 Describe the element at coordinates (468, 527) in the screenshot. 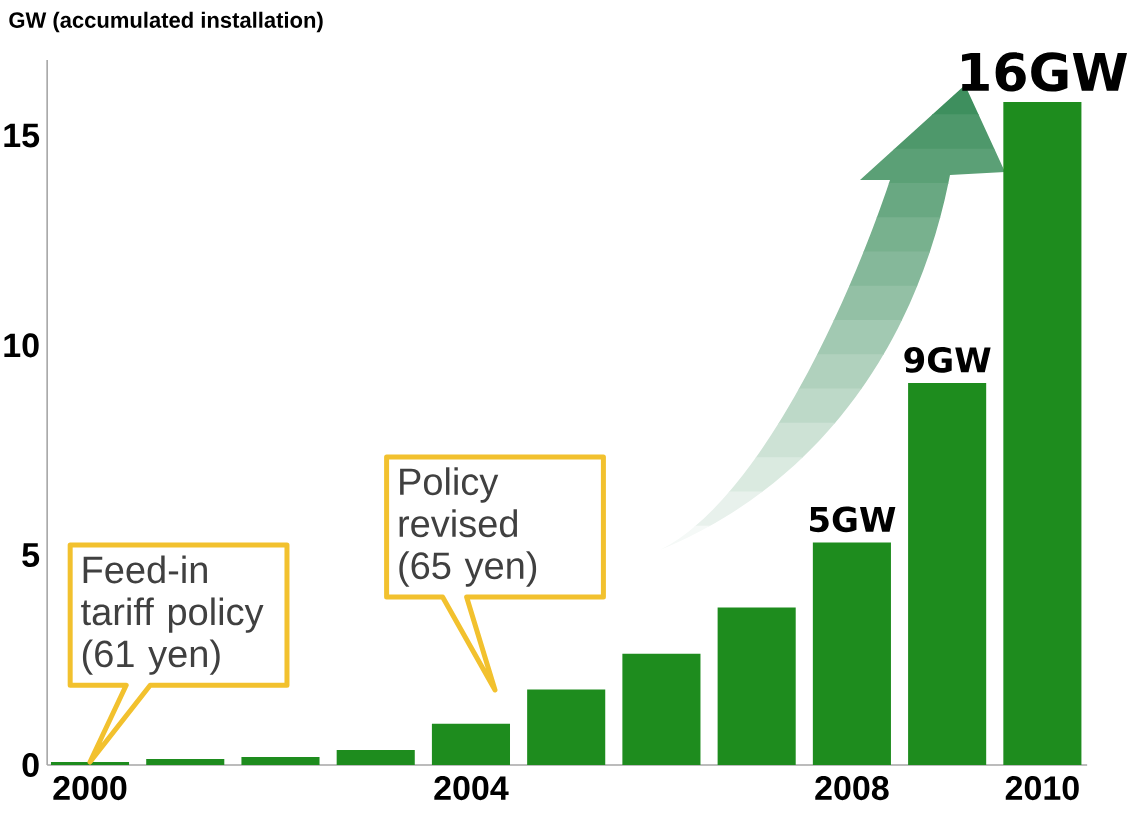

I see `annotation: Policy revised (65 yen)` at that location.